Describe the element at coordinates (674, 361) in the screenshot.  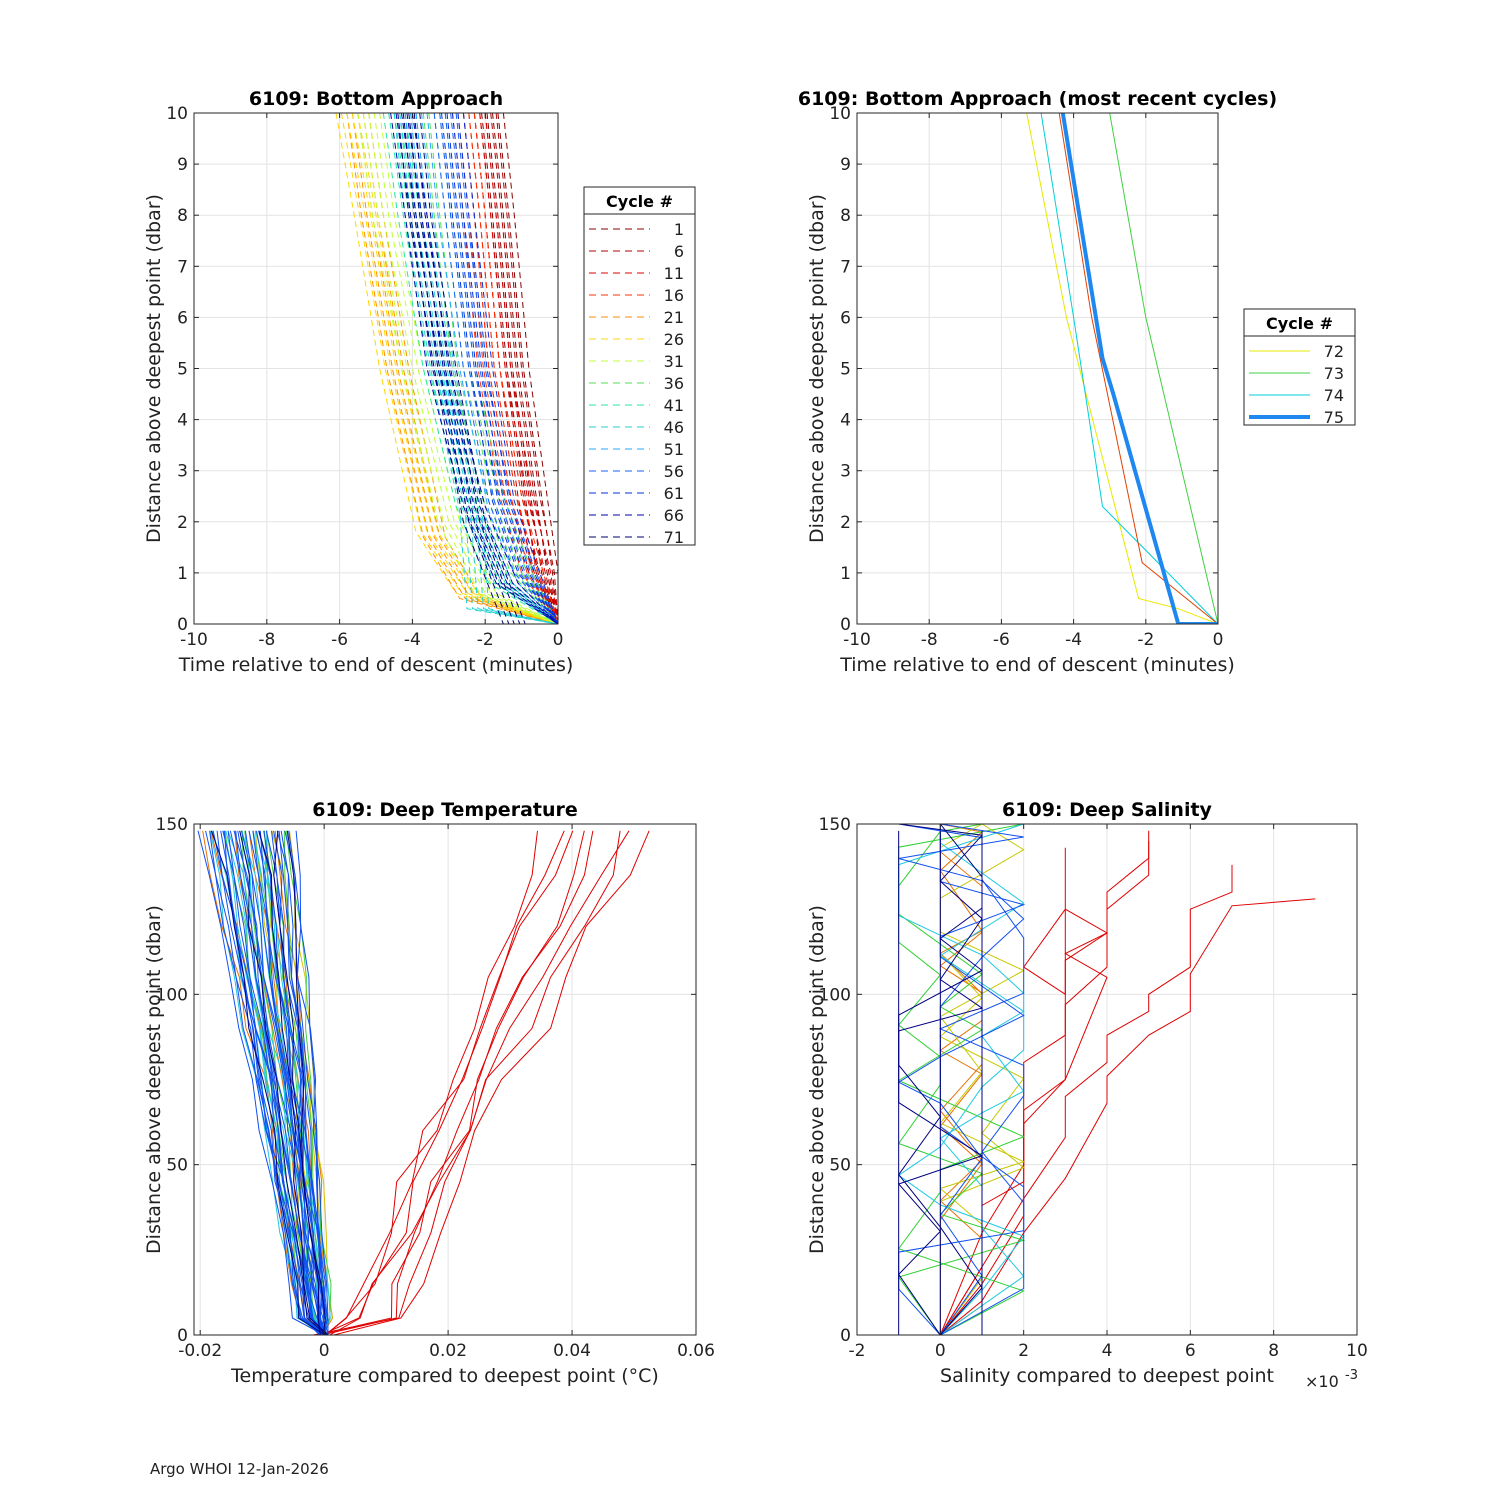
I see `legend-label: 31` at that location.